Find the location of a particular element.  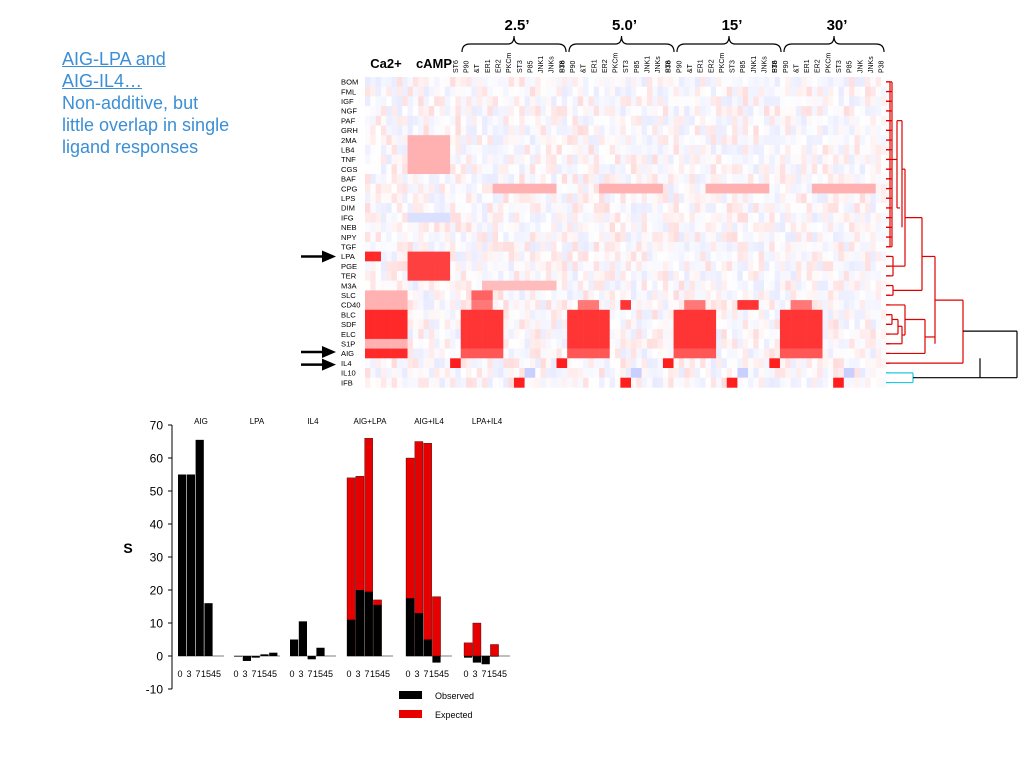

note-link-line1: AIG-LPA and is located at coordinates (114, 59).